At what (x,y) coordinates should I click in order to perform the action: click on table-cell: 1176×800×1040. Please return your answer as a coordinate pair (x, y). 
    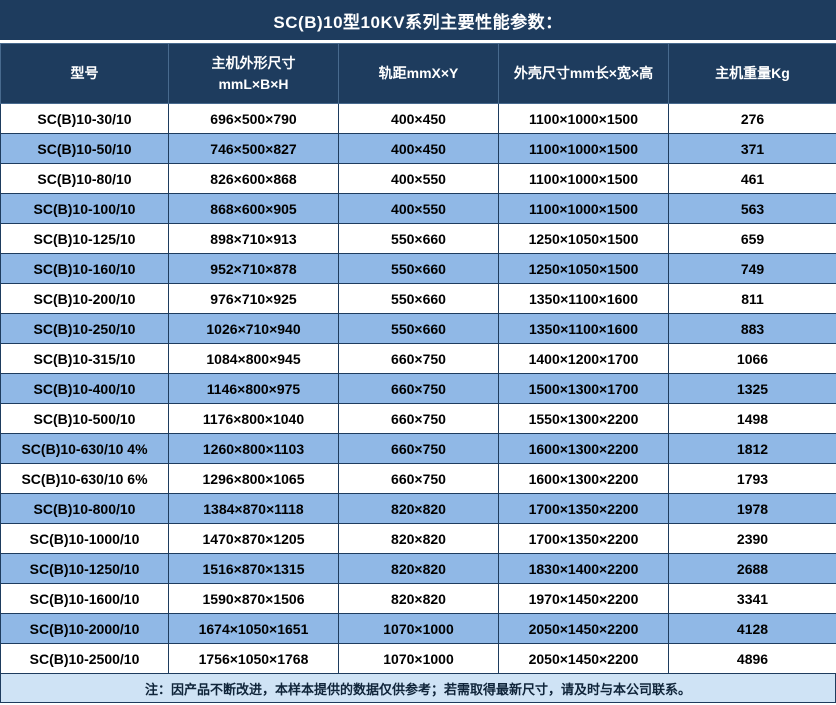
    Looking at the image, I should click on (253, 418).